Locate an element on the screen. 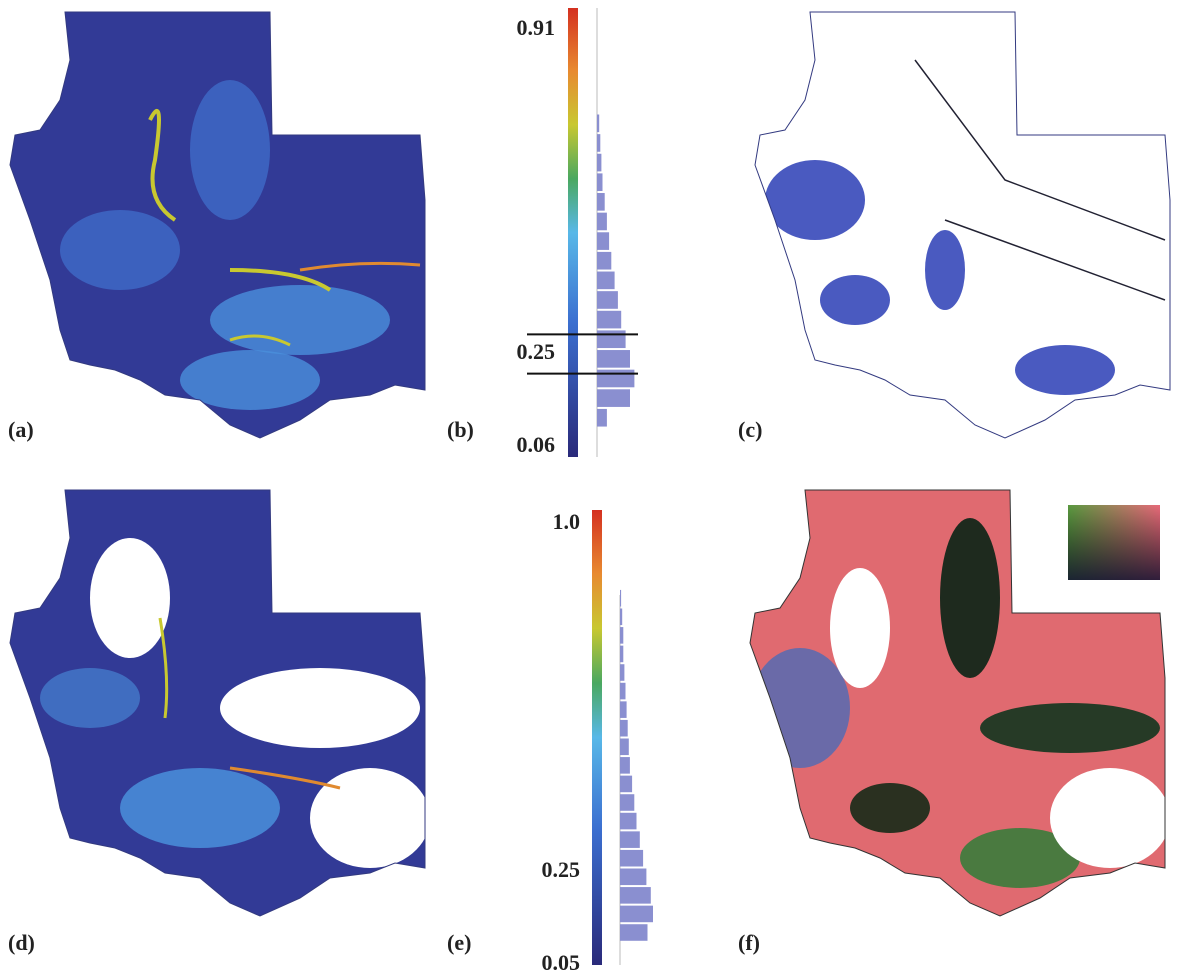 This screenshot has height=979, width=1179. panel-label: (e) is located at coordinates (459, 942).